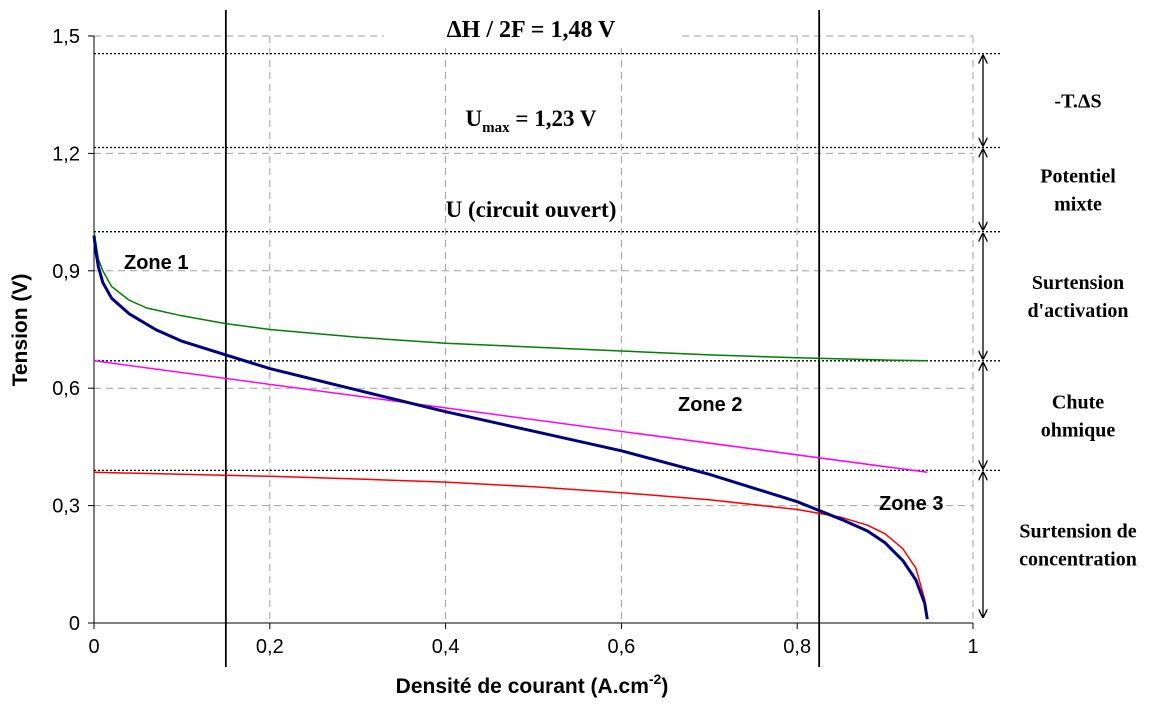 Image resolution: width=1152 pixels, height=709 pixels. Describe the element at coordinates (1078, 403) in the screenshot. I see `loss-label-3-line-0: Chute` at that location.